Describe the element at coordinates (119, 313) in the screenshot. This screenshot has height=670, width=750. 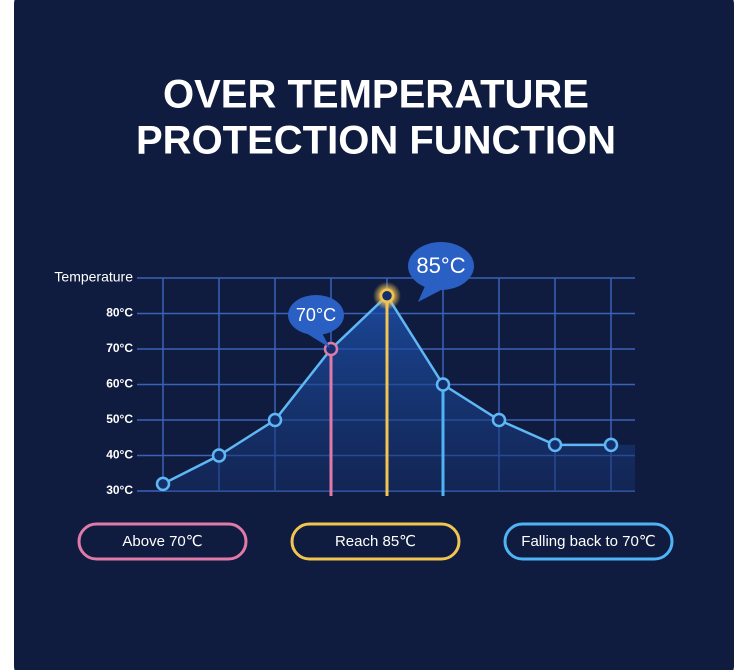
I see `y-tick-label: 80°C` at that location.